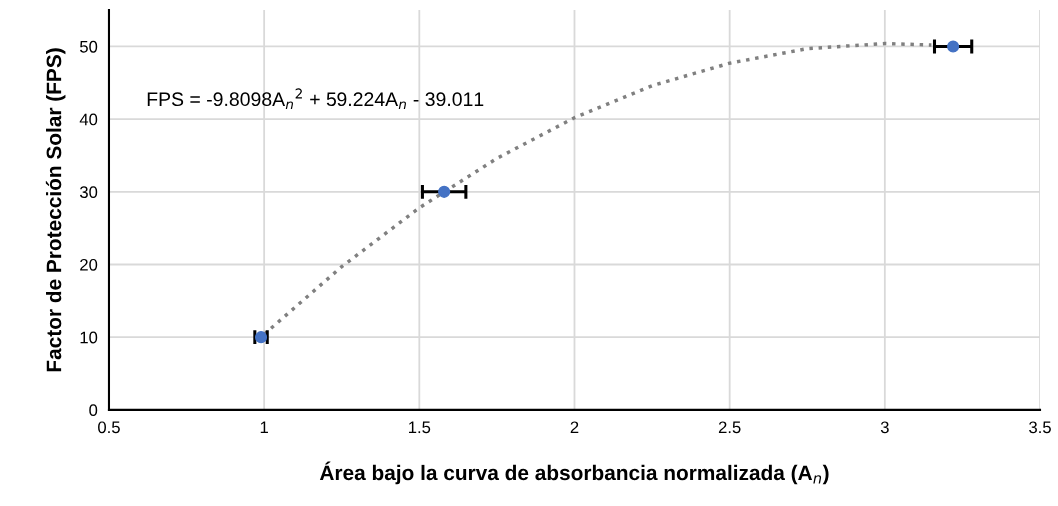 This screenshot has height=506, width=1058. What do you see at coordinates (264, 427) in the screenshot?
I see `x-tick-label: 1` at bounding box center [264, 427].